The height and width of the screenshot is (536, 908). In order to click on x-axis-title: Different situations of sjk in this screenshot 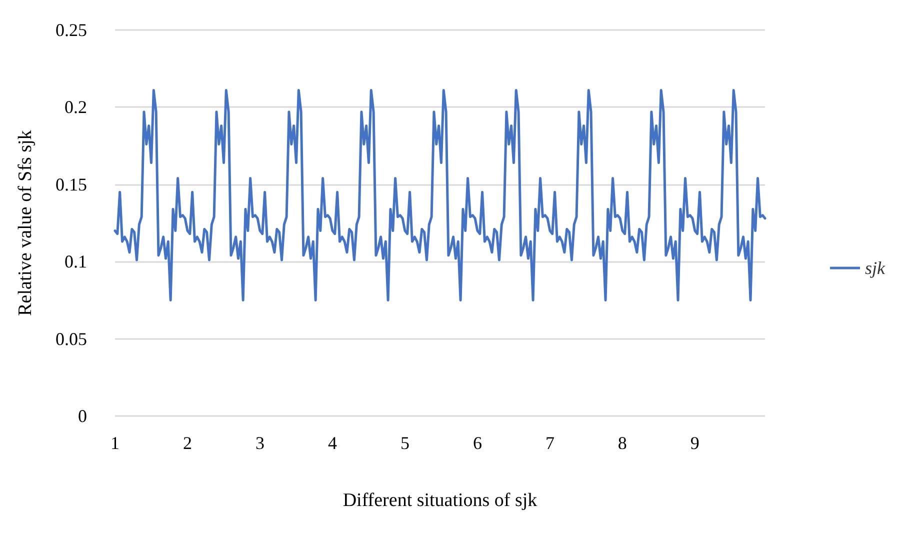, I will do `click(440, 500)`.